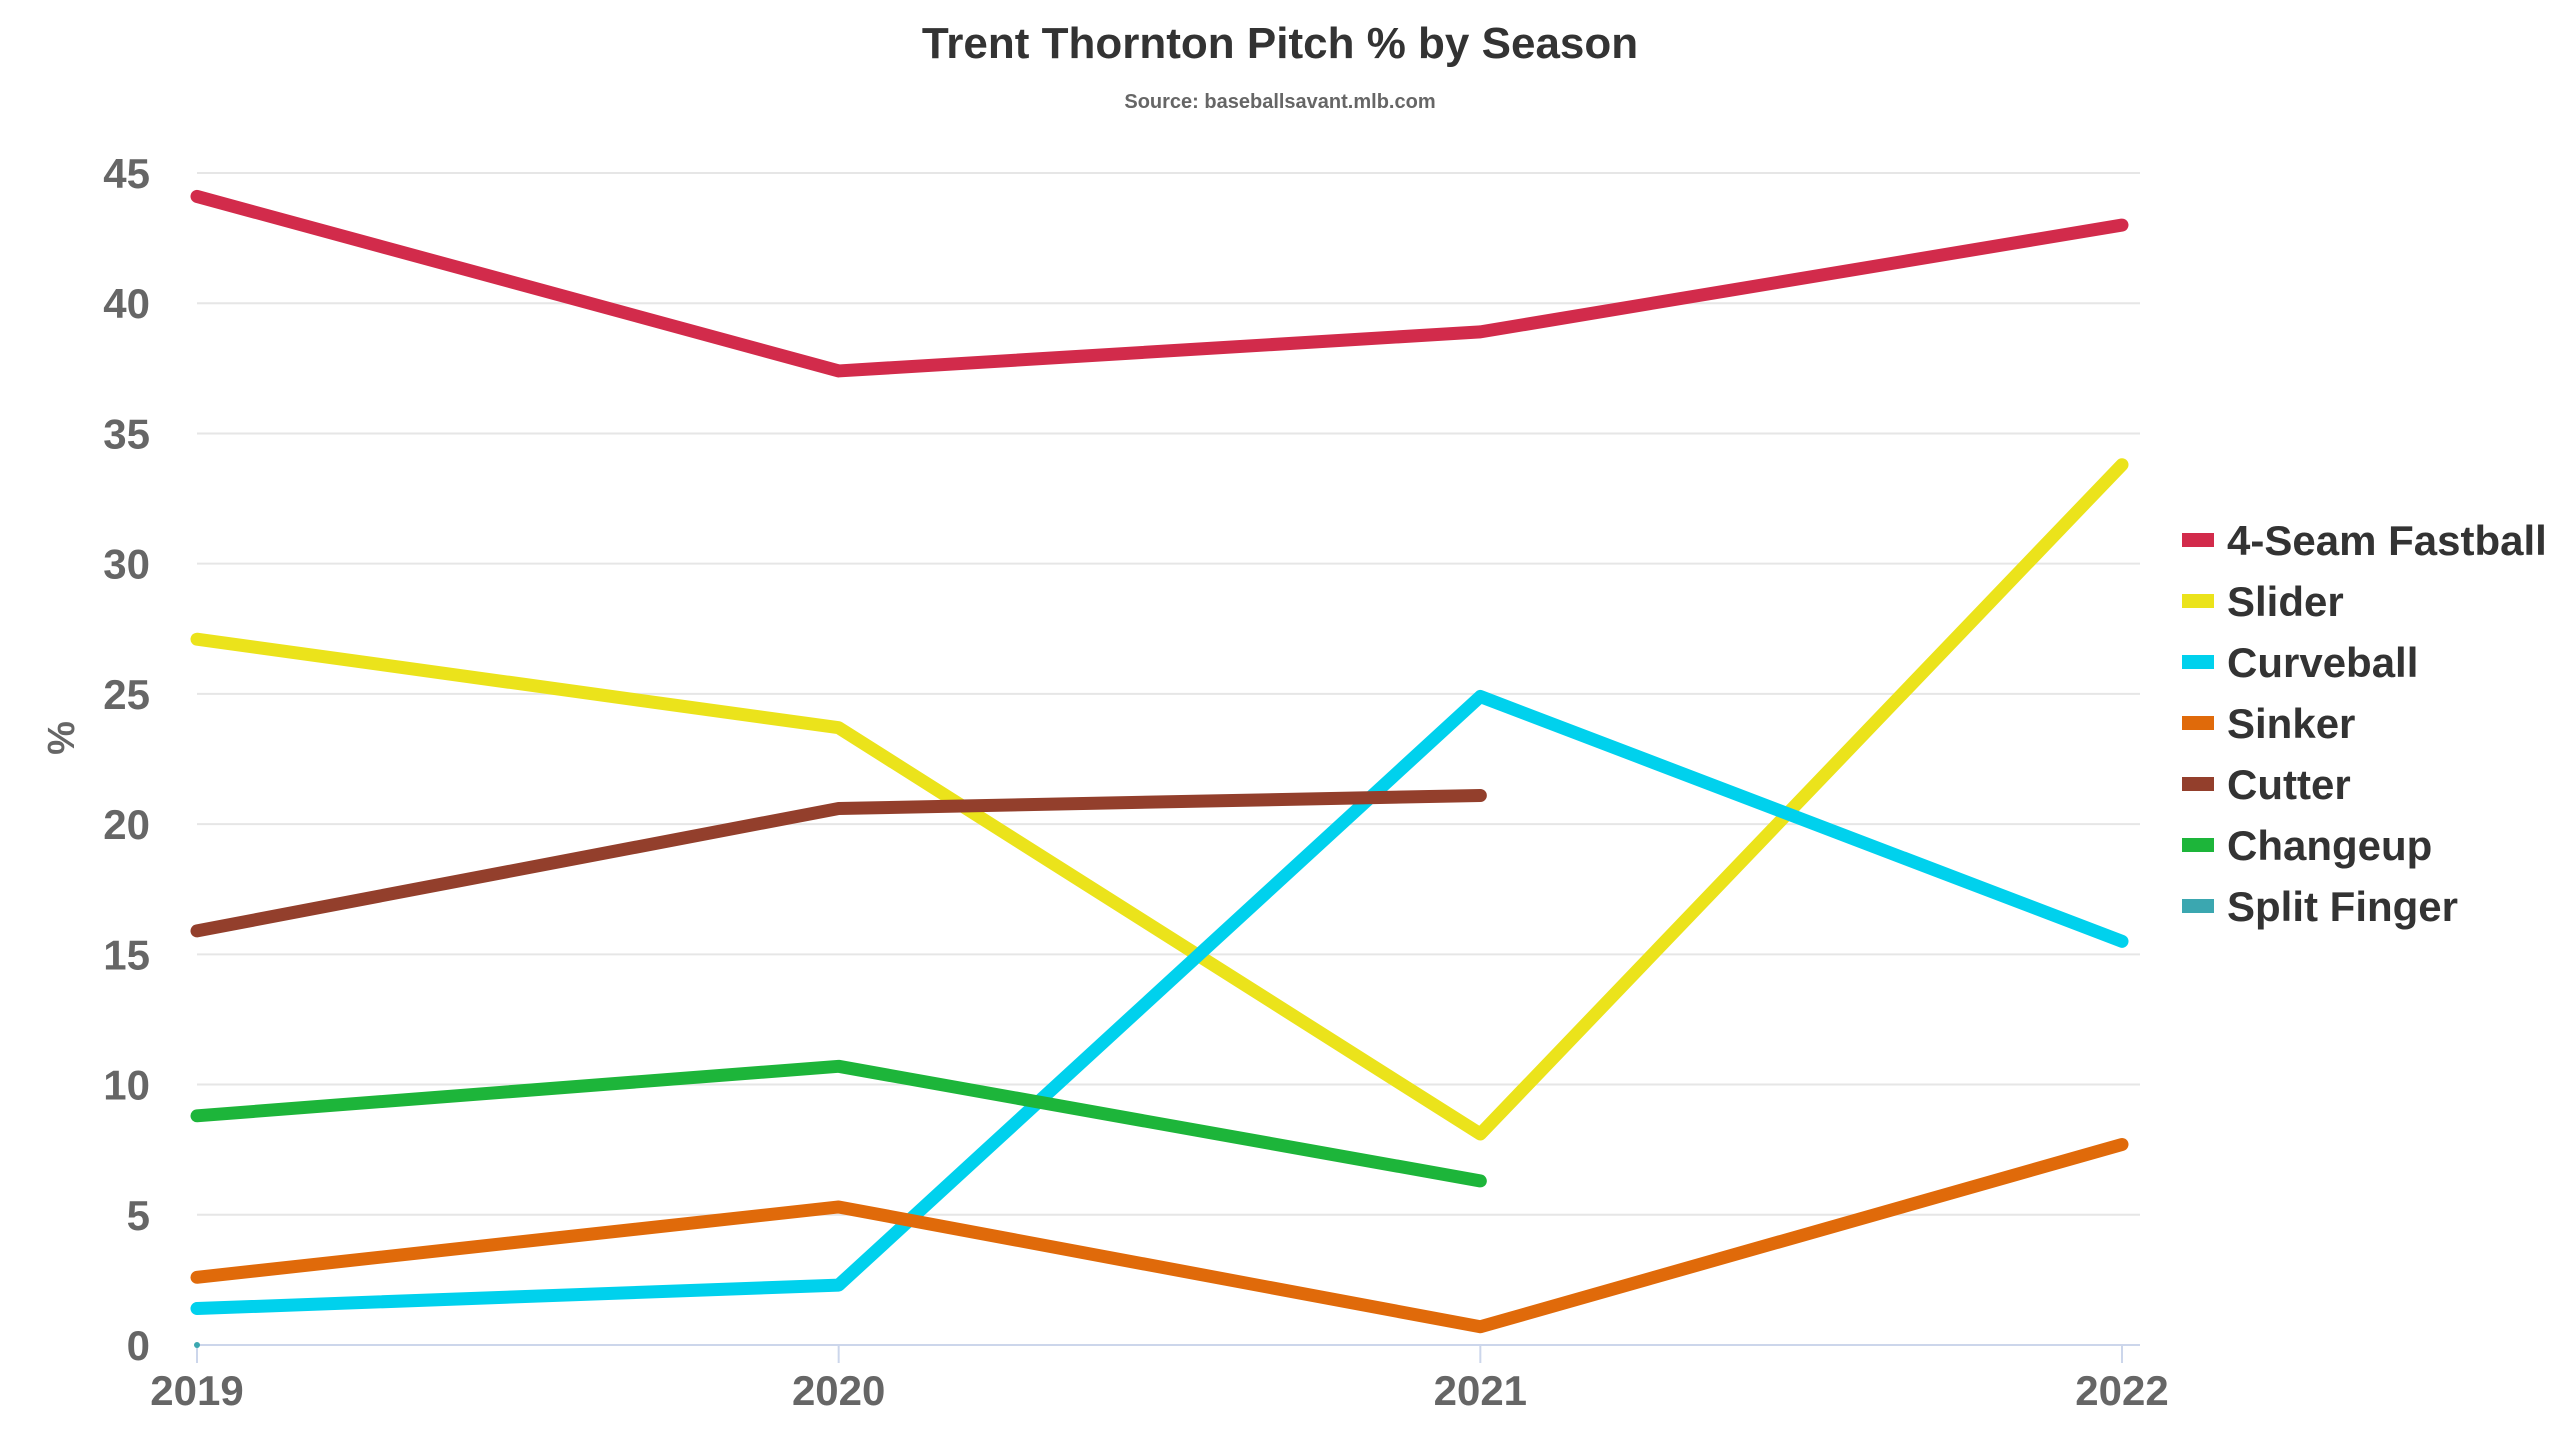 The width and height of the screenshot is (2560, 1440). Describe the element at coordinates (126, 1085) in the screenshot. I see `y-tick-label: 10` at that location.